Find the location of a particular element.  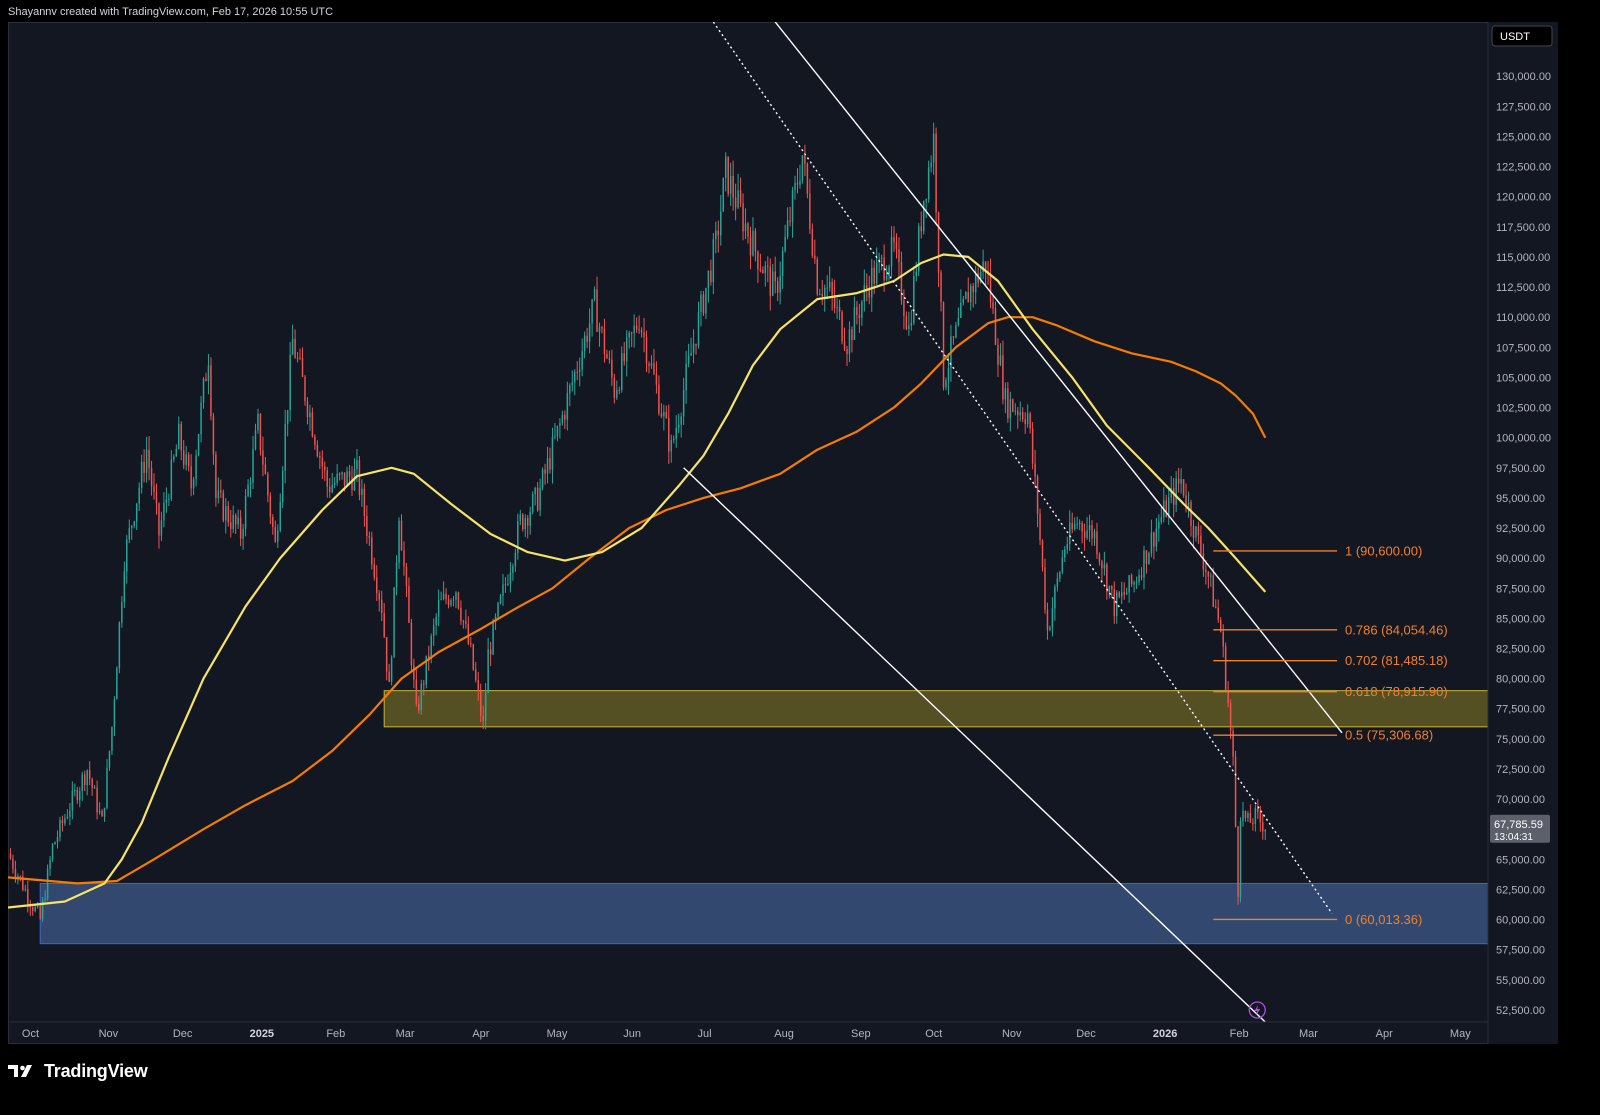

fib-level-label: 0.5 (75,306.68) is located at coordinates (1389, 735).